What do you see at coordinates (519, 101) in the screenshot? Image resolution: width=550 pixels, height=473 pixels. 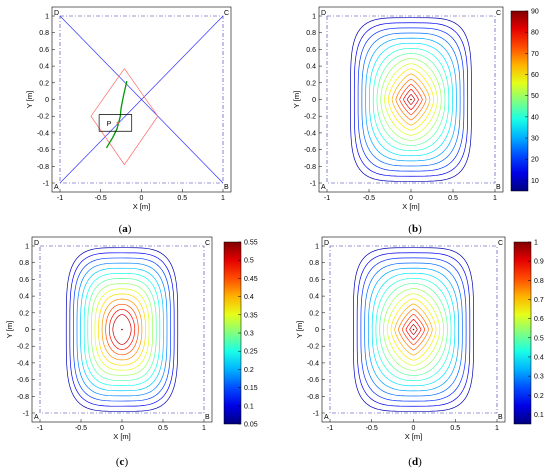 I see `colorbar` at bounding box center [519, 101].